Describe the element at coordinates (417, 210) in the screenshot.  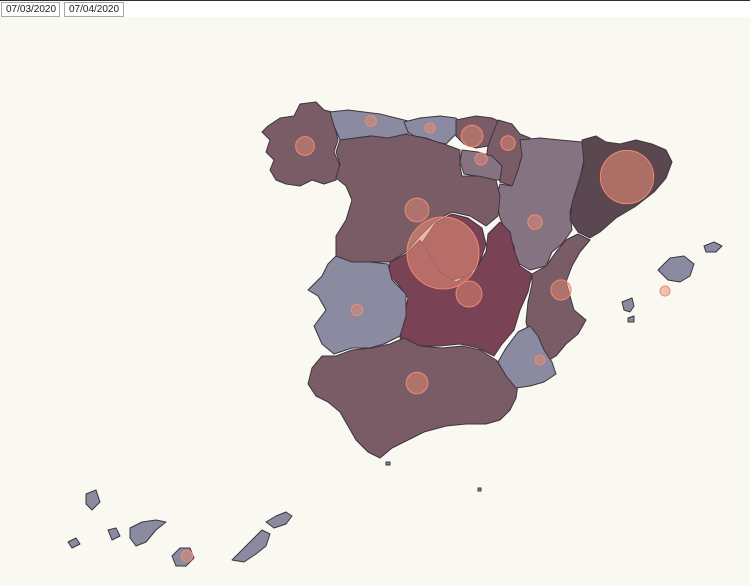
I see `bubble-castilla-y-leon` at that location.